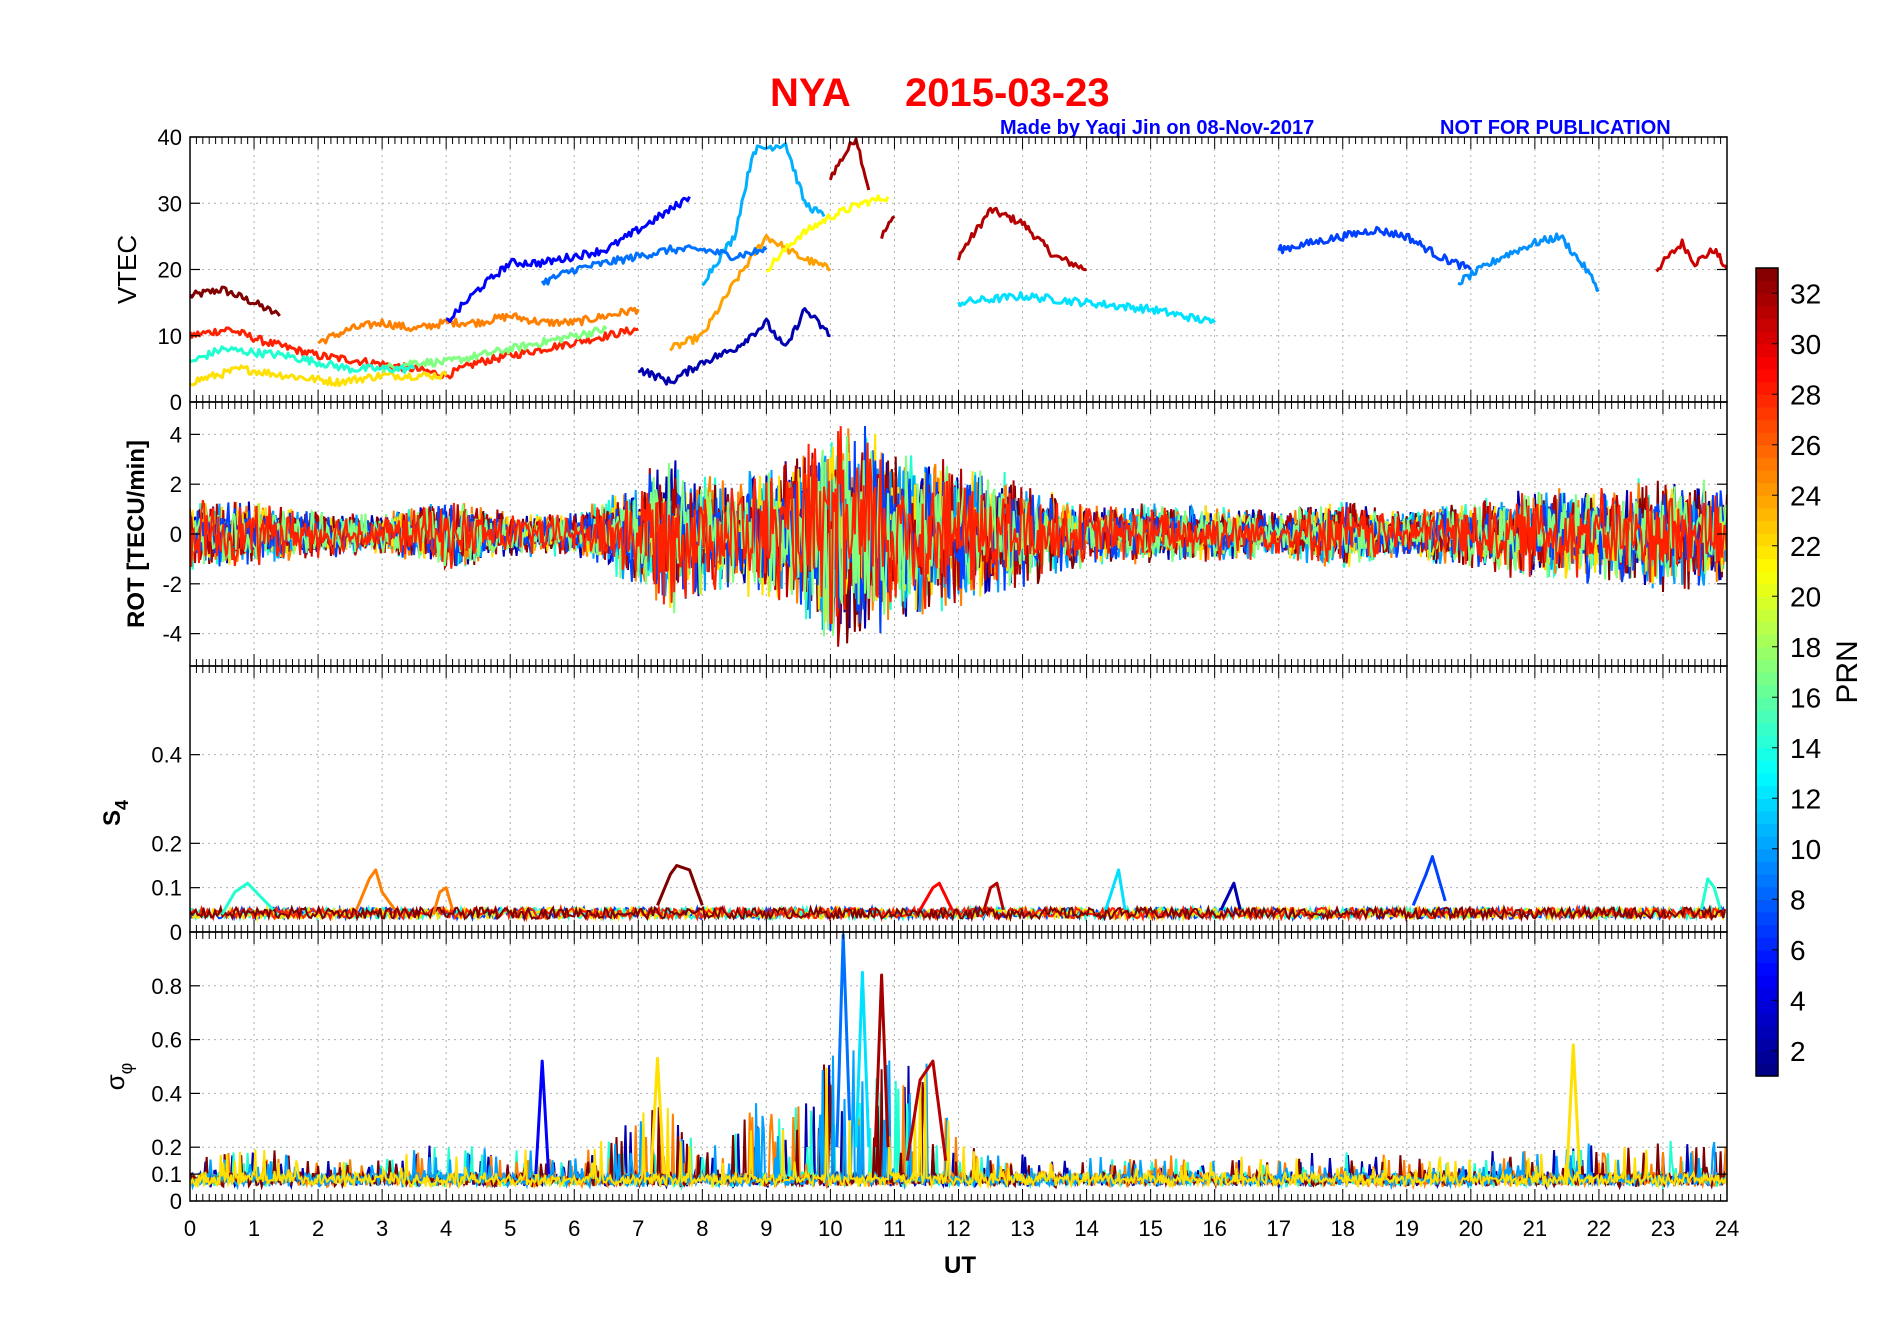 The height and width of the screenshot is (1330, 1904). What do you see at coordinates (810, 93) in the screenshot?
I see `title-station: NYA` at bounding box center [810, 93].